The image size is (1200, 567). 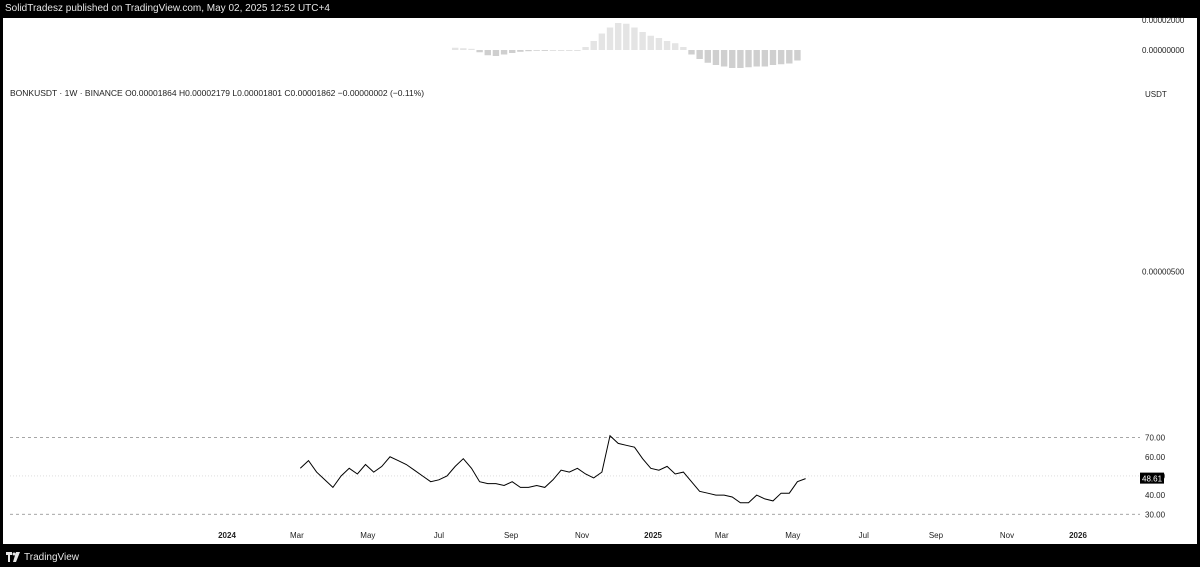 What do you see at coordinates (13, 557) in the screenshot?
I see `tradingview-logo-icon` at bounding box center [13, 557].